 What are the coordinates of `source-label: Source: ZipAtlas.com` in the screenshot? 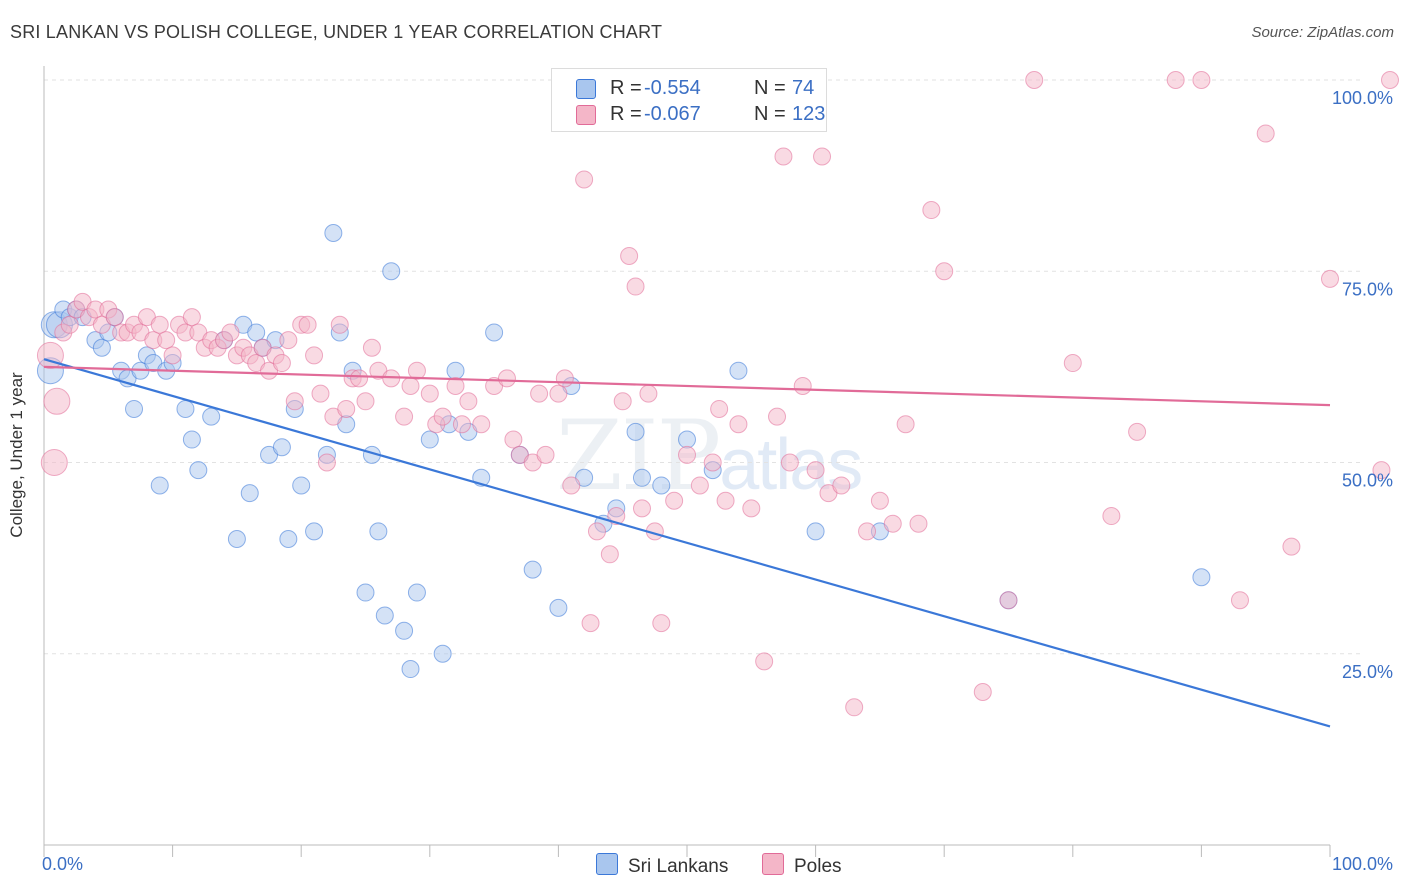 It's located at (1322, 32).